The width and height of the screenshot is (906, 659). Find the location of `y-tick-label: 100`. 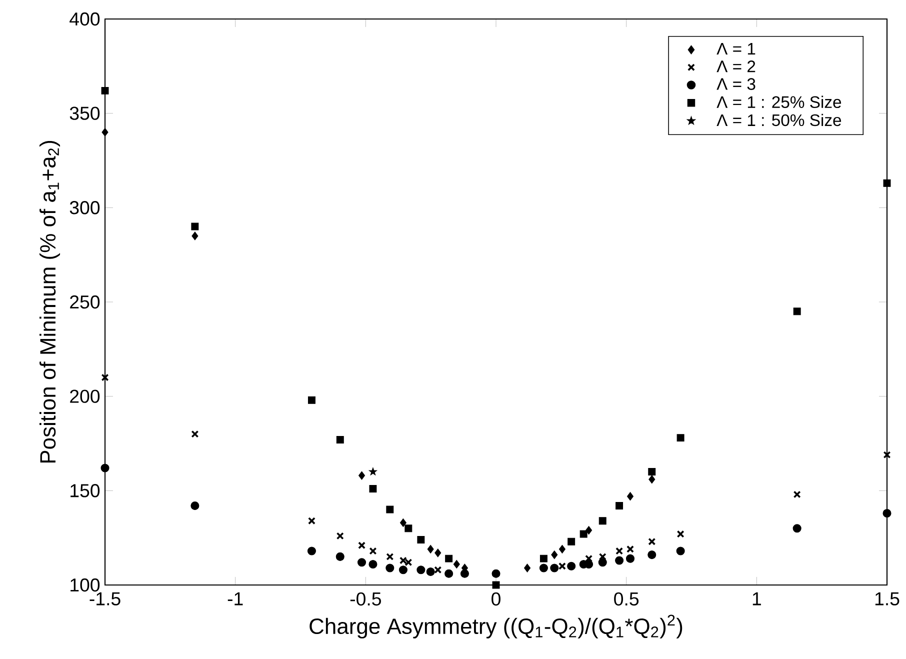

y-tick-label: 100 is located at coordinates (85, 585).